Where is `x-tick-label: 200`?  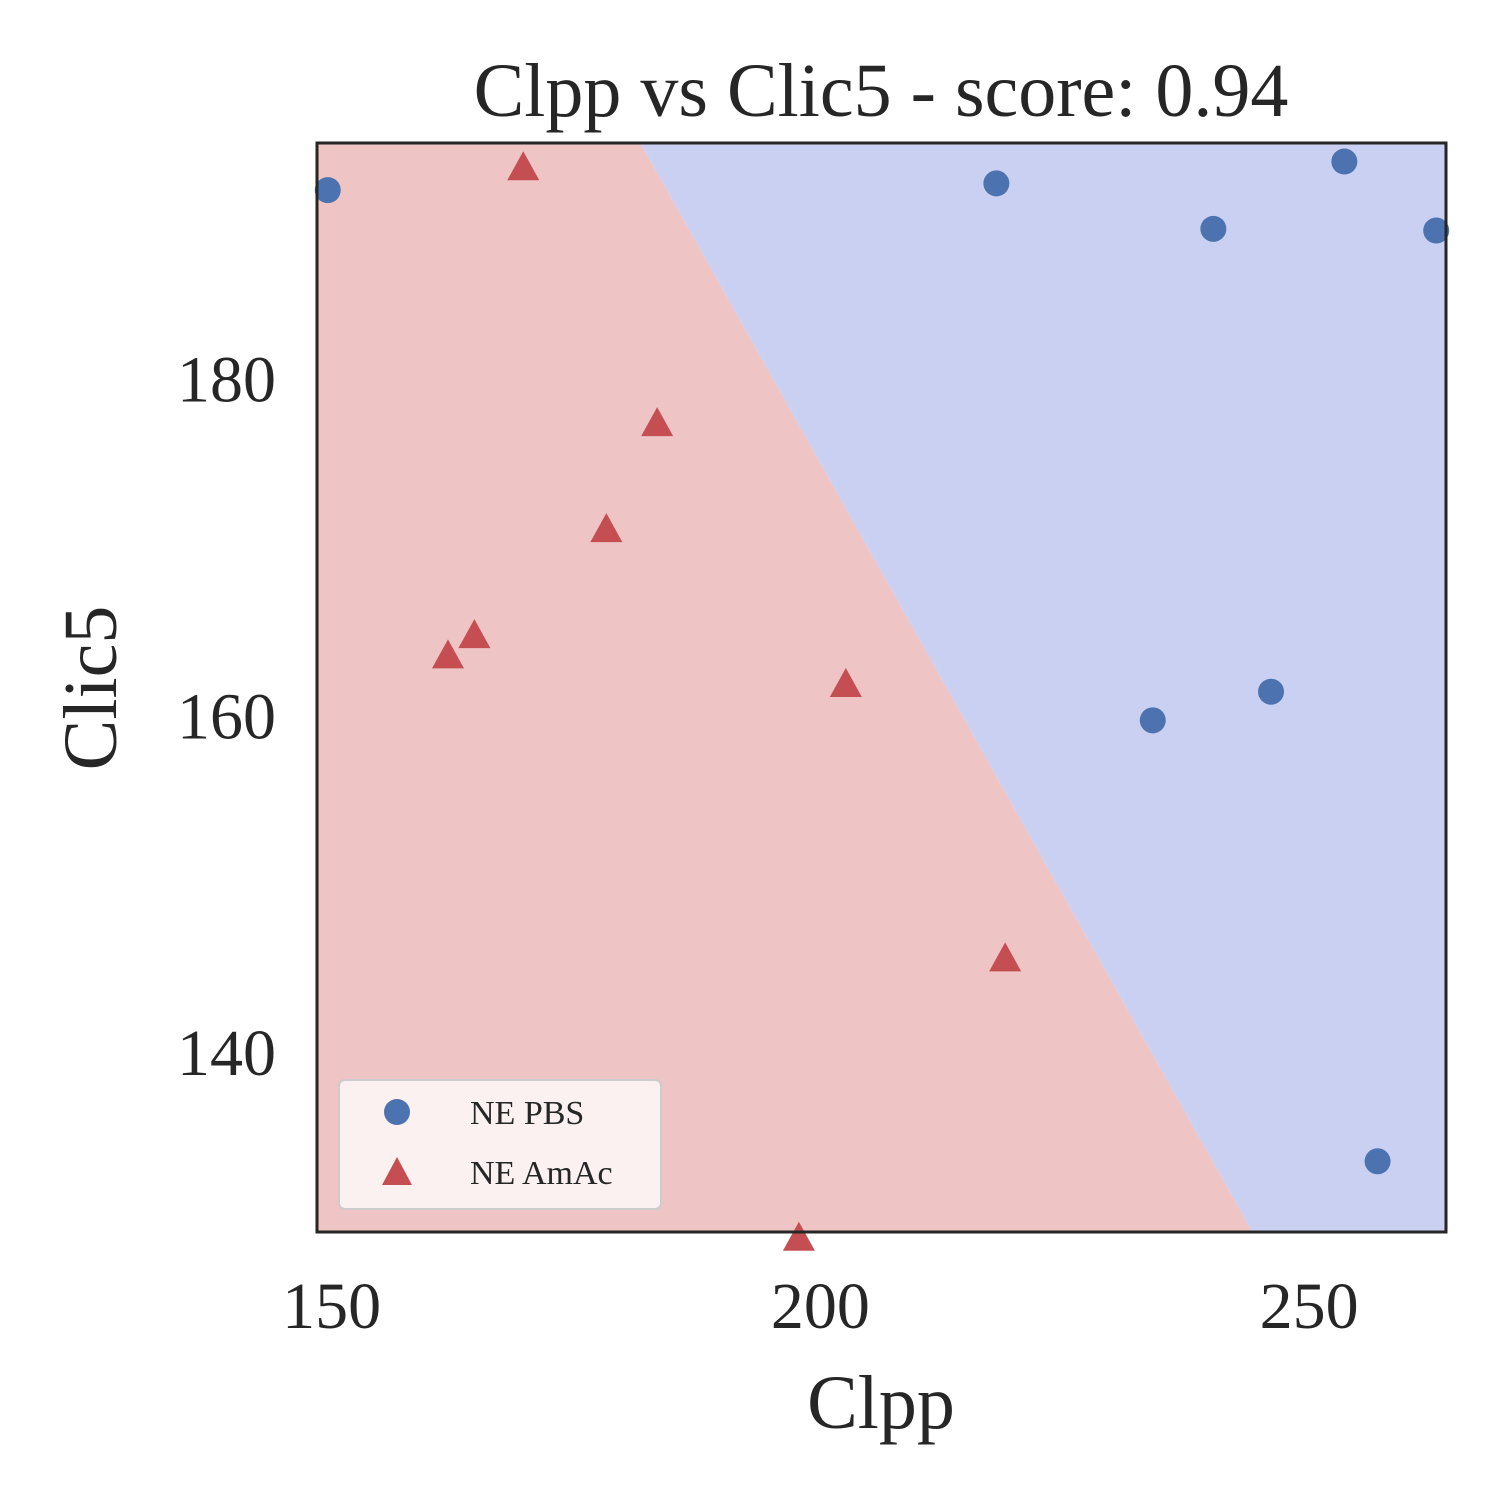 x-tick-label: 200 is located at coordinates (820, 1306).